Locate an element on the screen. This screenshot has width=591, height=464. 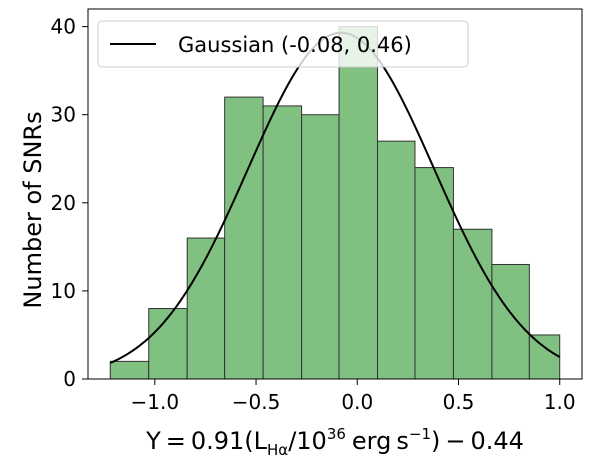
y-tick-label: 40 is located at coordinates (63, 27).